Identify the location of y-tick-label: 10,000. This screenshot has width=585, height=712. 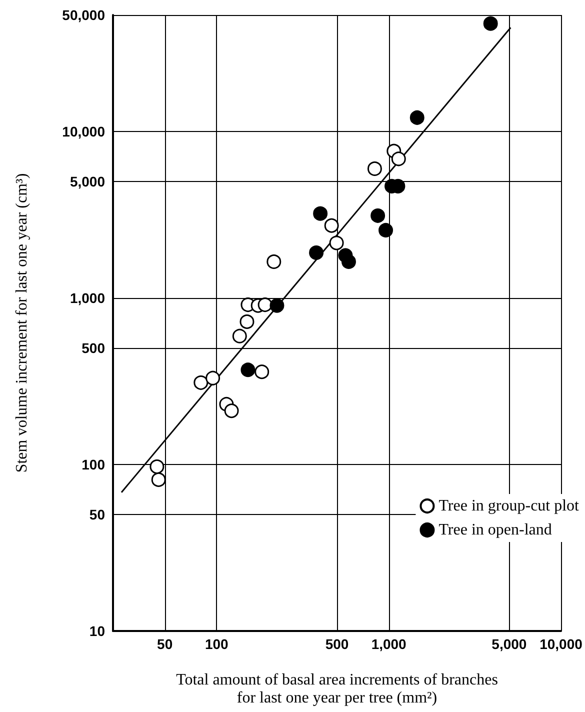
(84, 131).